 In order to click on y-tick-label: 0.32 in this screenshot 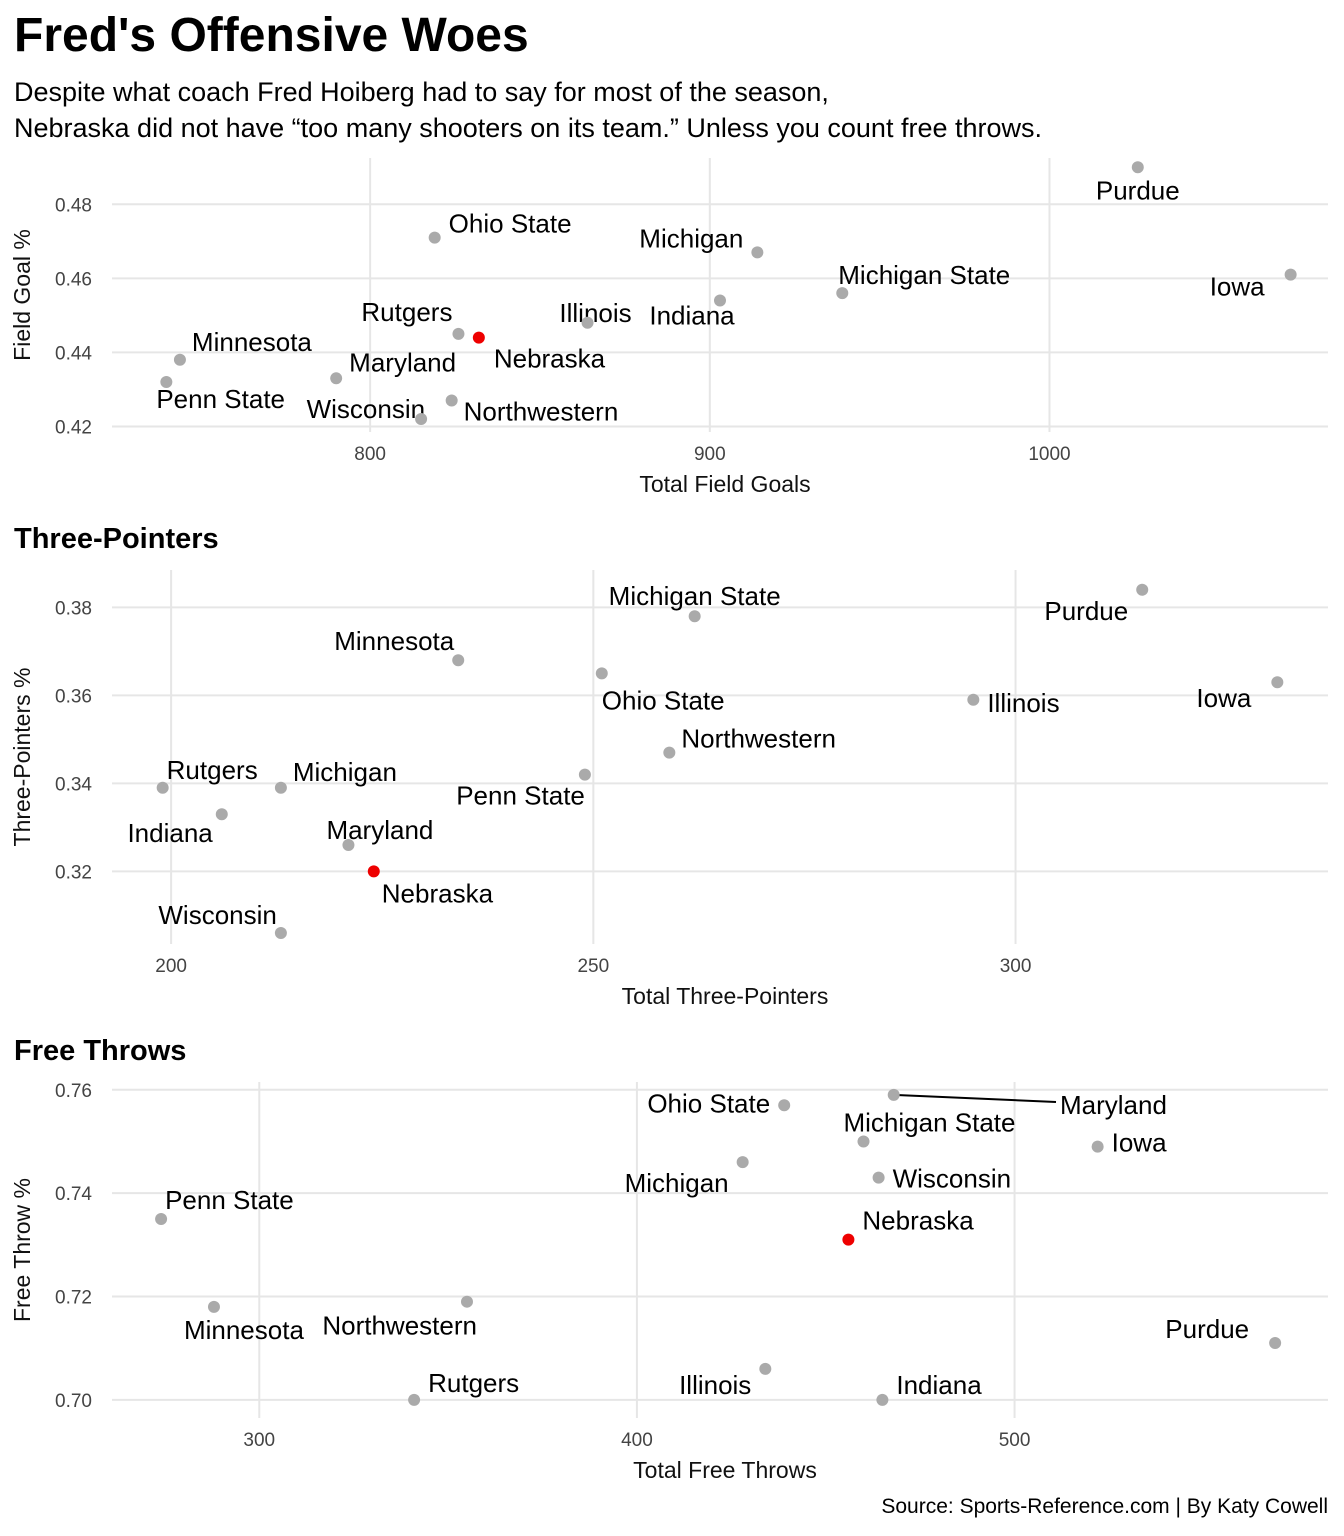, I will do `click(73, 872)`.